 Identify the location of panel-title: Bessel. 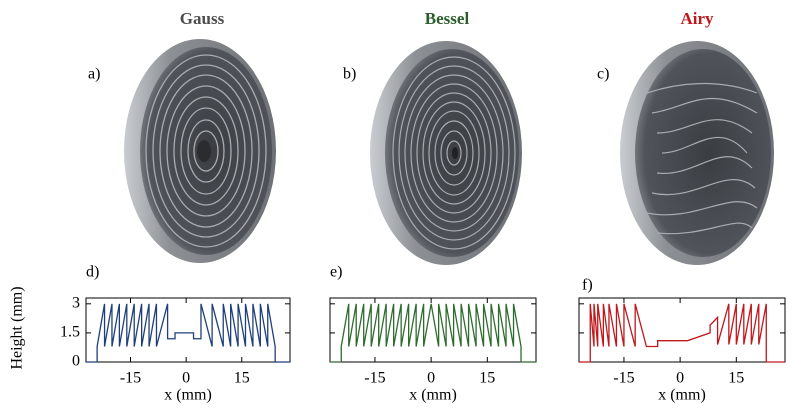
(447, 18).